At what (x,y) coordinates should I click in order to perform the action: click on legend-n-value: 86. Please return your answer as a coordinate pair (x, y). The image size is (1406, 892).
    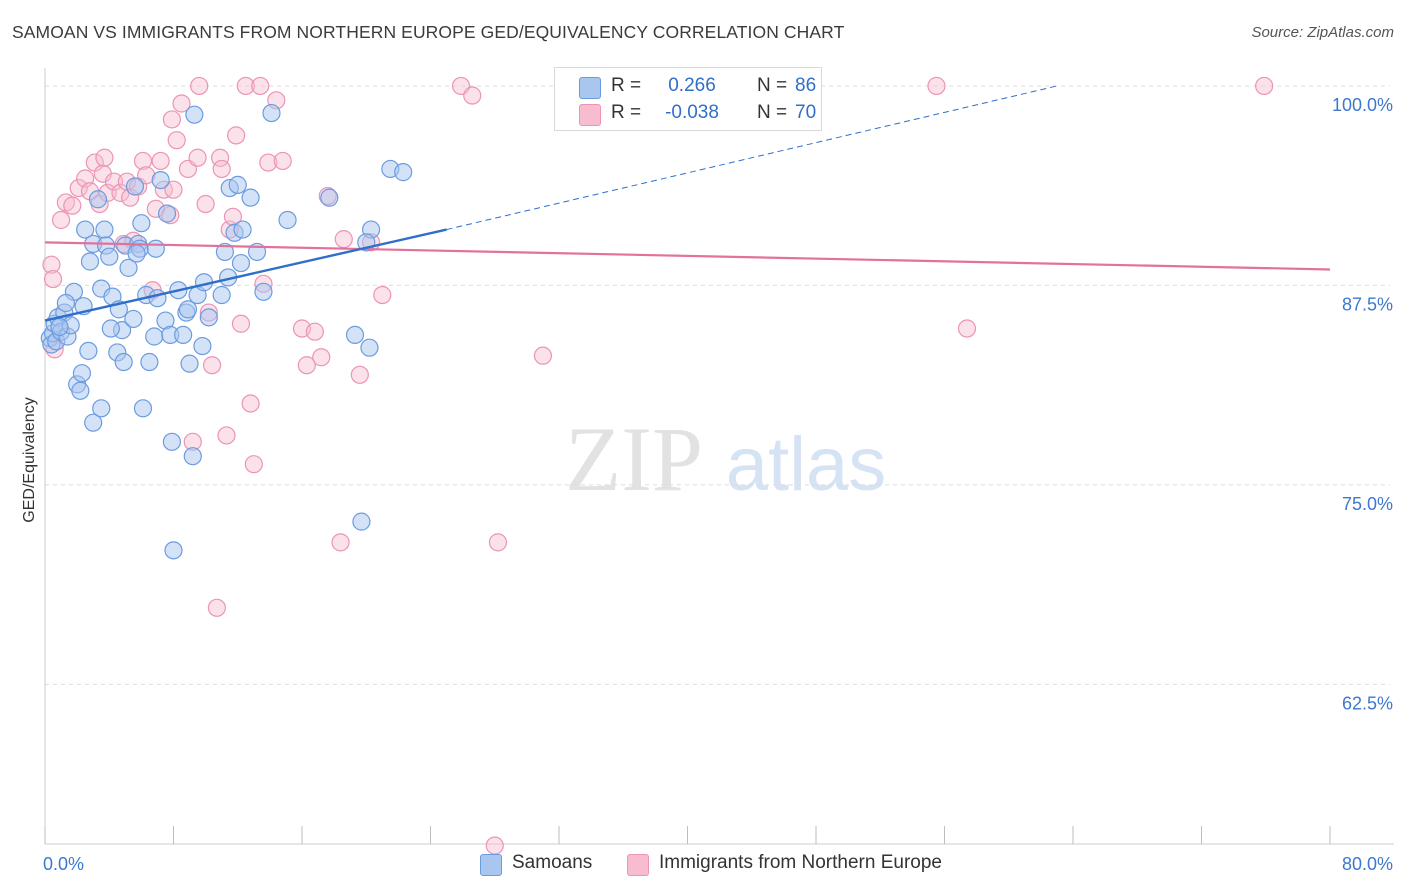
    Looking at the image, I should click on (806, 85).